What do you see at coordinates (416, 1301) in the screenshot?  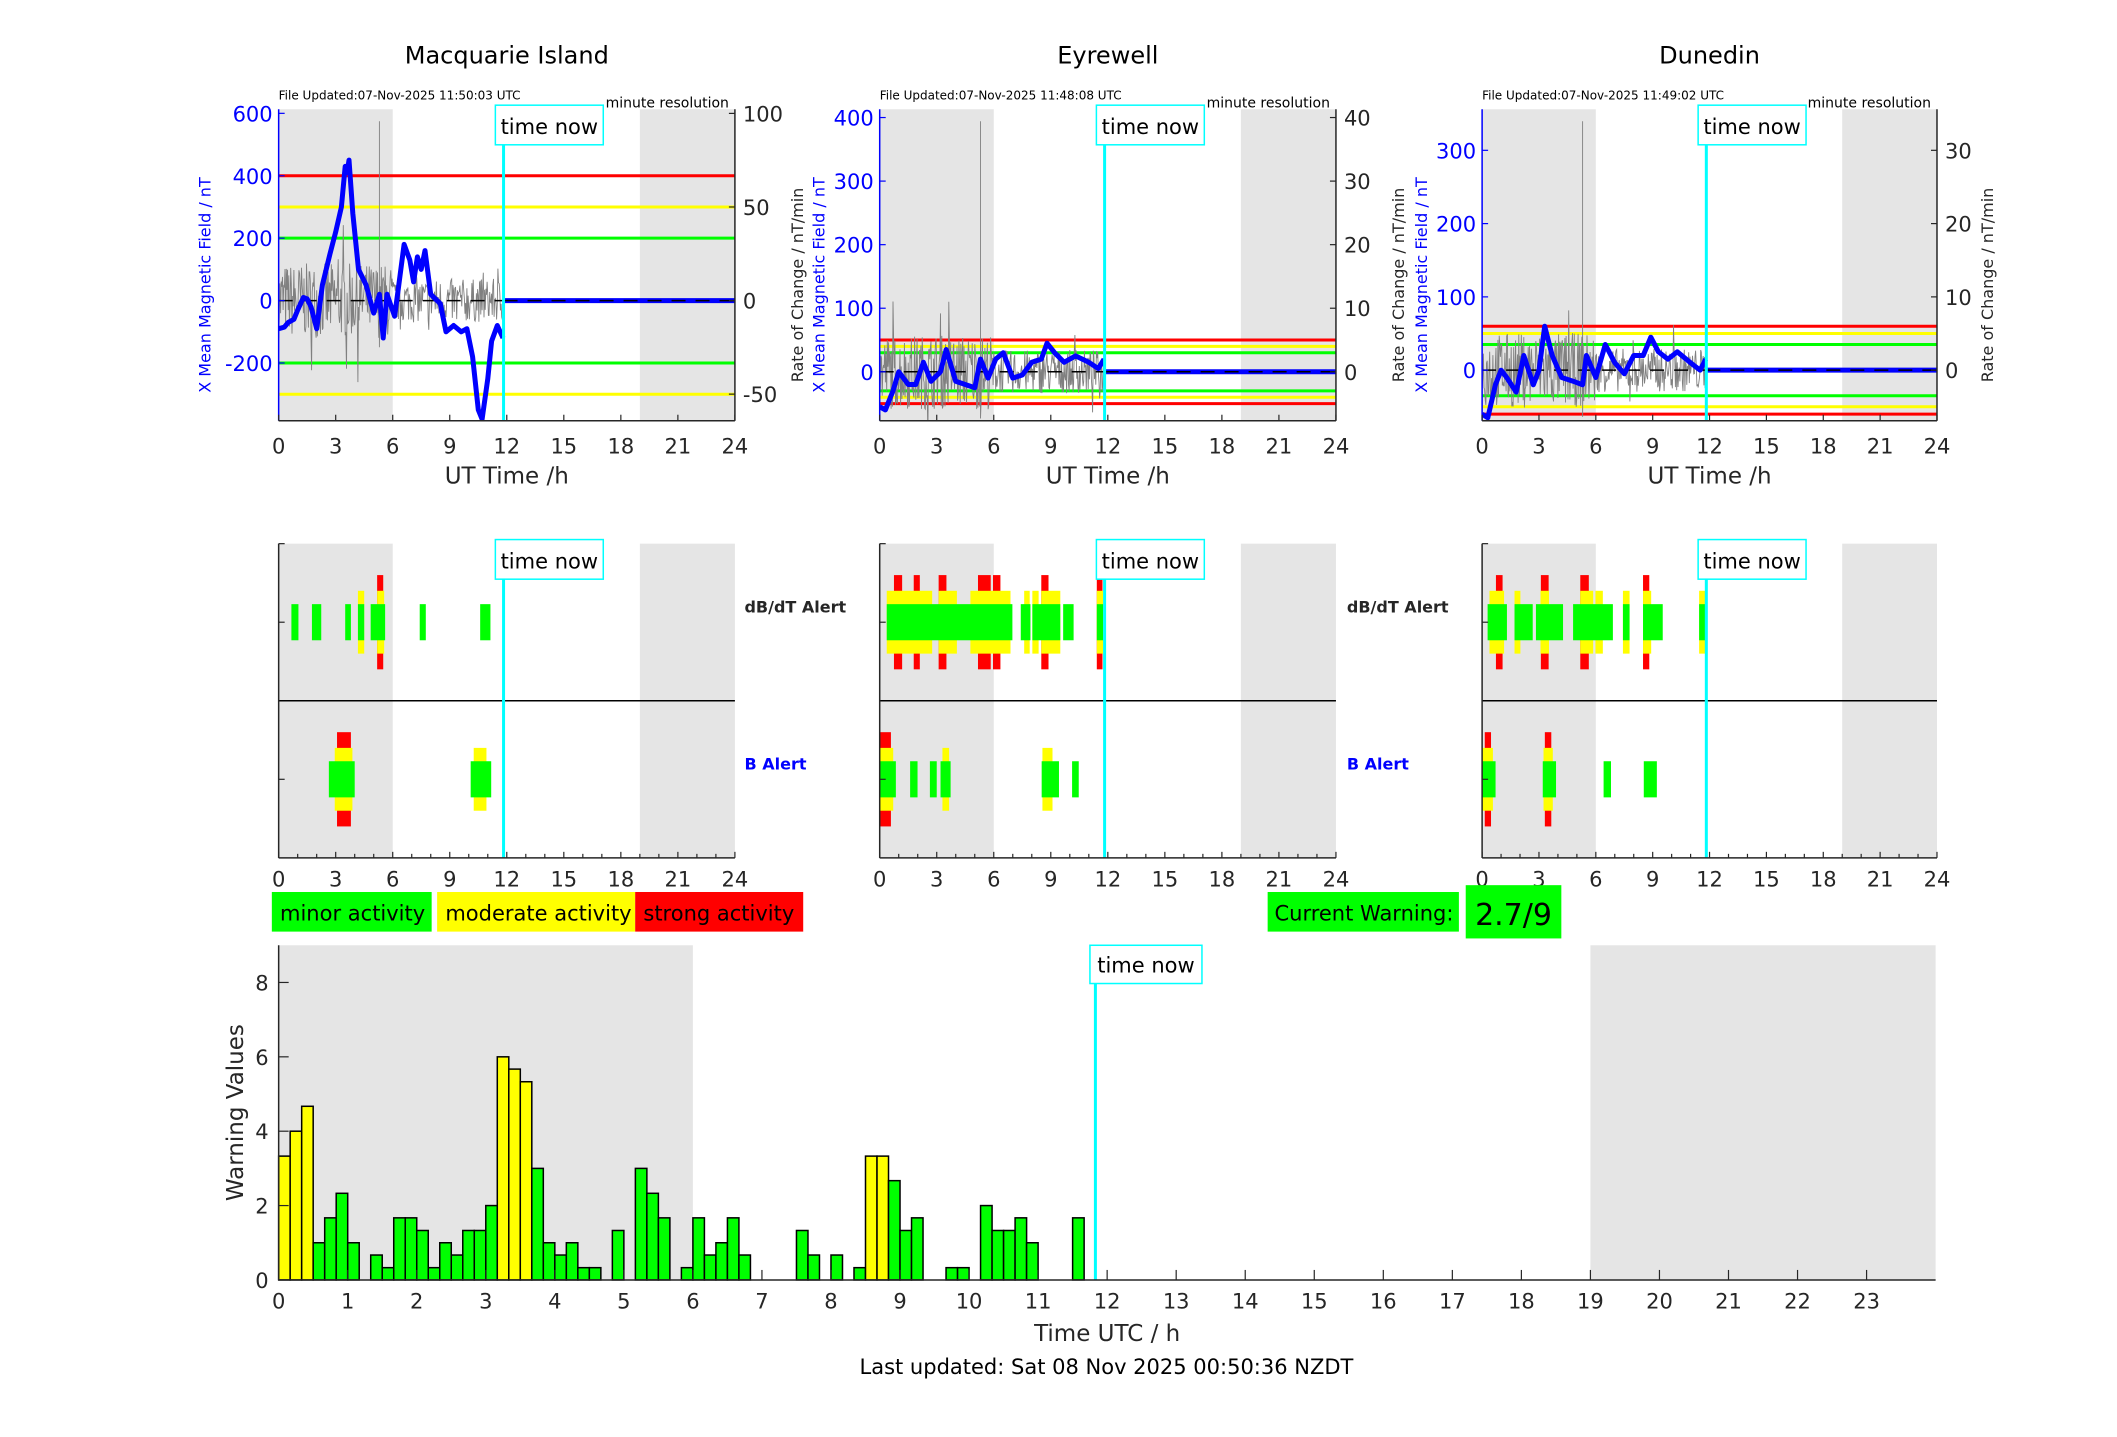 I see `x-tick-label: 2` at bounding box center [416, 1301].